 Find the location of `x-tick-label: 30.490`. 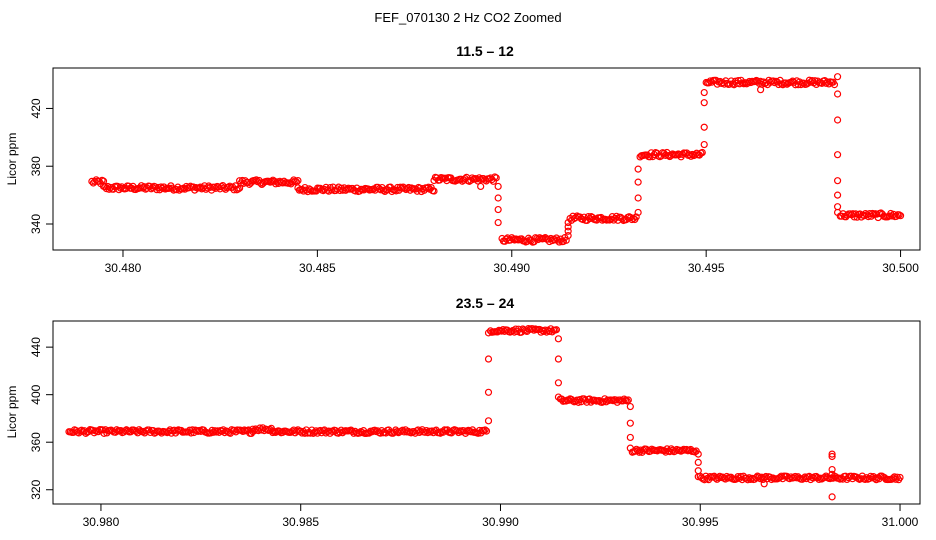

x-tick-label: 30.490 is located at coordinates (511, 268).